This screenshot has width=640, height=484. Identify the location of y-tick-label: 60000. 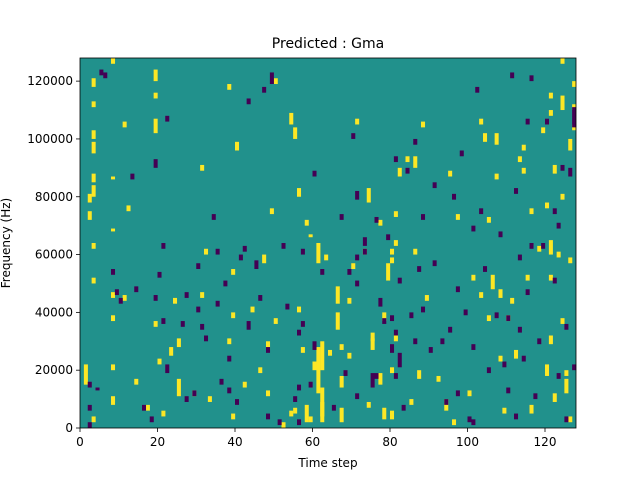
(54, 255).